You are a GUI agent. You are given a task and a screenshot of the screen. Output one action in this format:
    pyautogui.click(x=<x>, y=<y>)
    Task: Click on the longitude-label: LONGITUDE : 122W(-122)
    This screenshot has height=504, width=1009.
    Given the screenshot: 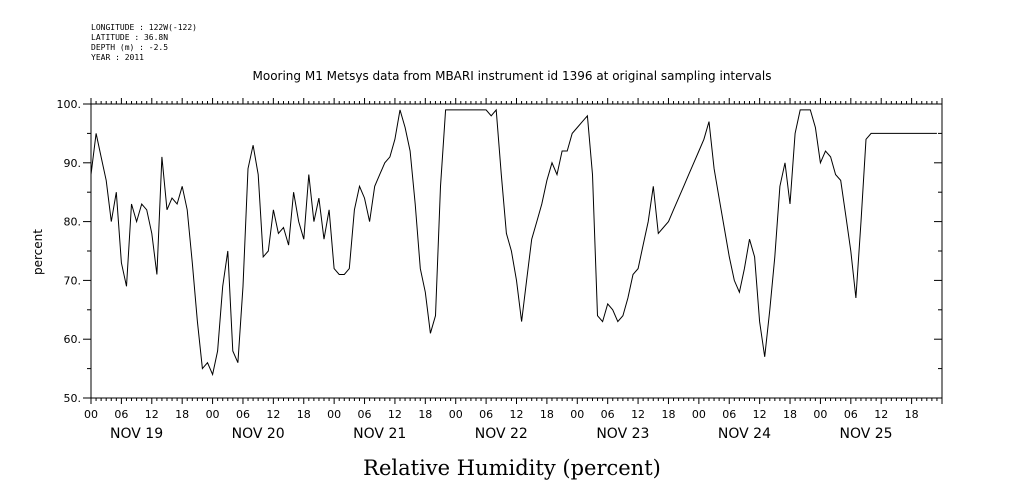 What is the action you would take?
    pyautogui.click(x=144, y=27)
    